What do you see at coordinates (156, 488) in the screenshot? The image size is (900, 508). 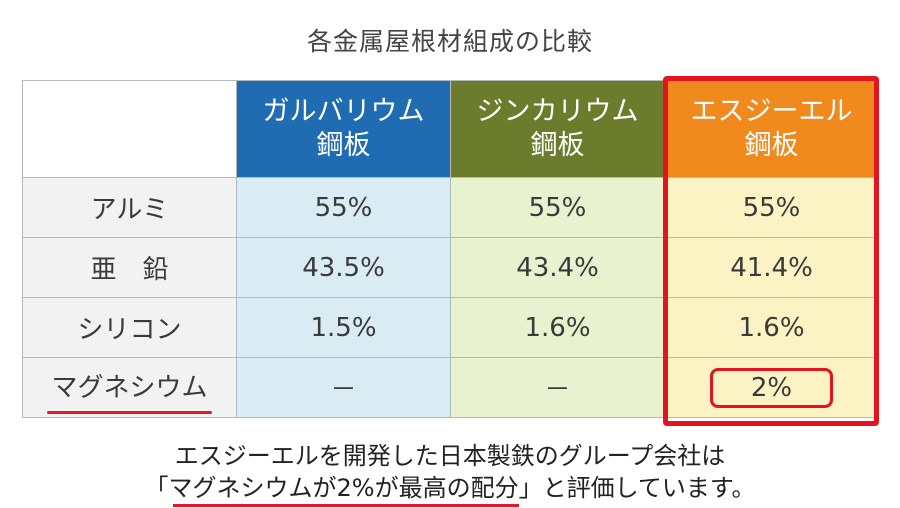 I see `caption-open-bracket: 「` at bounding box center [156, 488].